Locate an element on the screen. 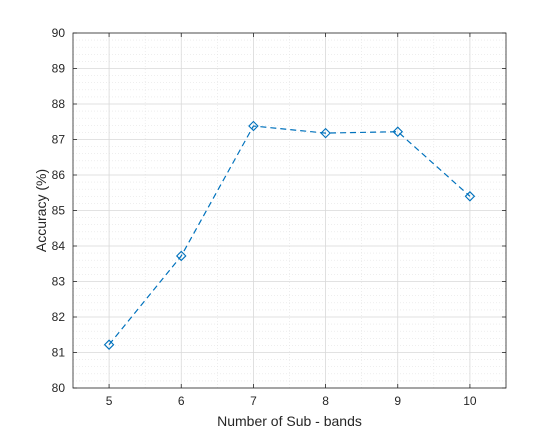  x-axis-label: Number of Sub - bands is located at coordinates (289, 421).